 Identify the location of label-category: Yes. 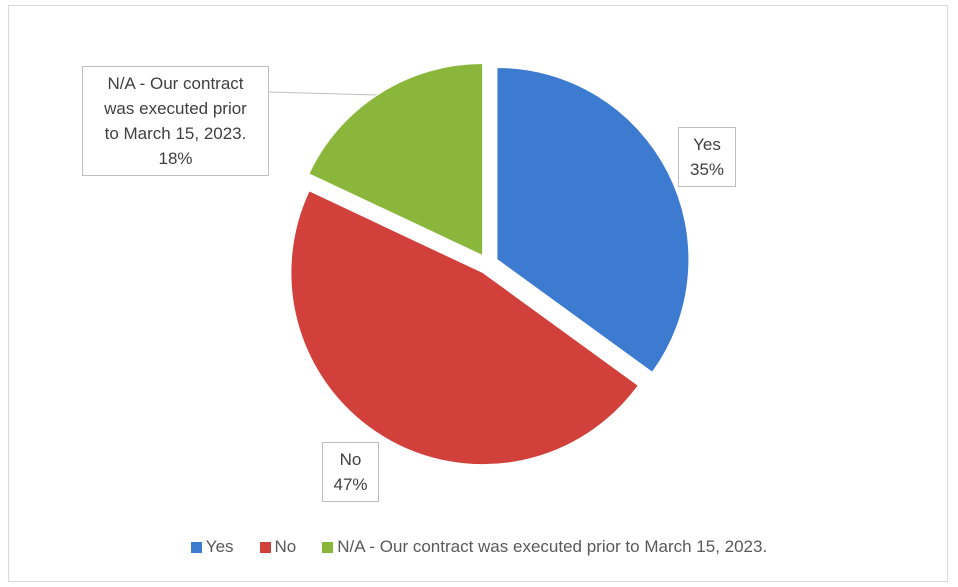
(707, 144).